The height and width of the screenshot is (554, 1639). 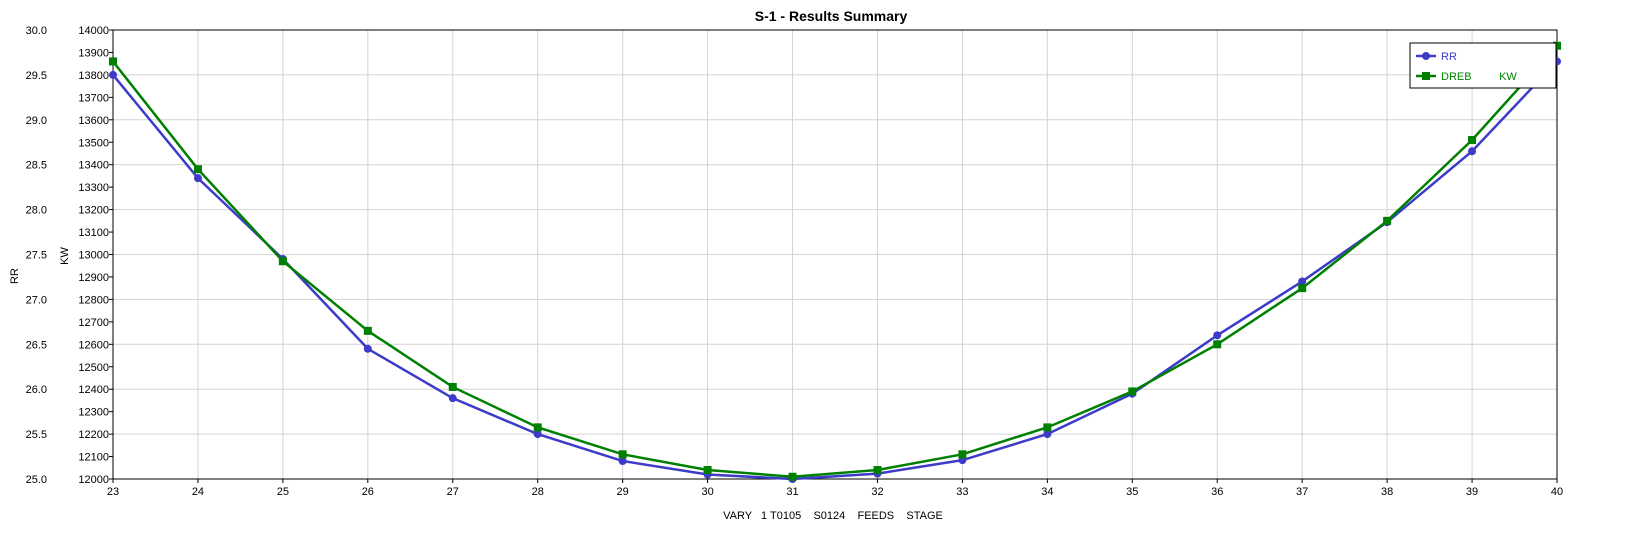 I want to click on y-right-tick-label: 13500, so click(x=93, y=143).